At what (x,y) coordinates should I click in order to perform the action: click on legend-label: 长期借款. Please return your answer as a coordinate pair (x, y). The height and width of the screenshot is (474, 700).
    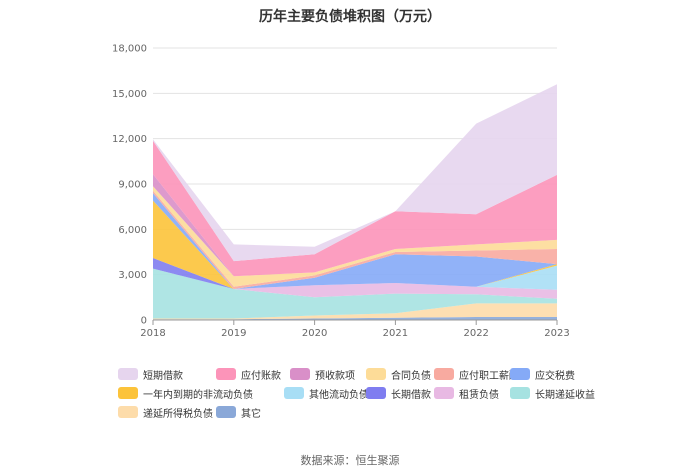
    Looking at the image, I should click on (411, 395).